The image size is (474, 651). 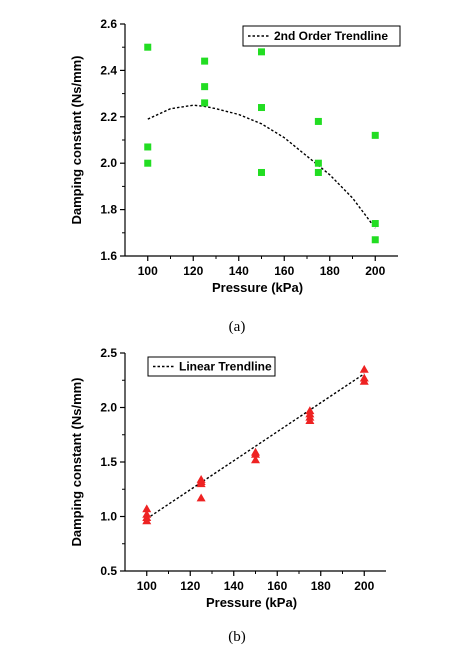 What do you see at coordinates (108, 210) in the screenshot?
I see `y-tick-label: 1.8` at bounding box center [108, 210].